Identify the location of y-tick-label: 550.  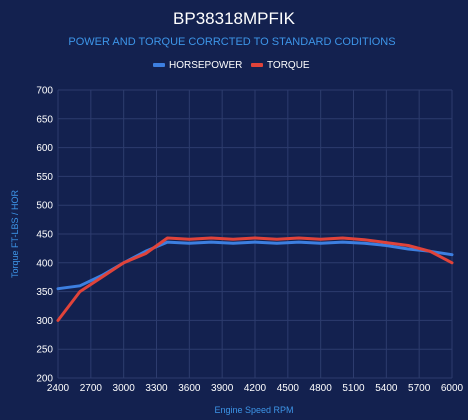
(44, 177).